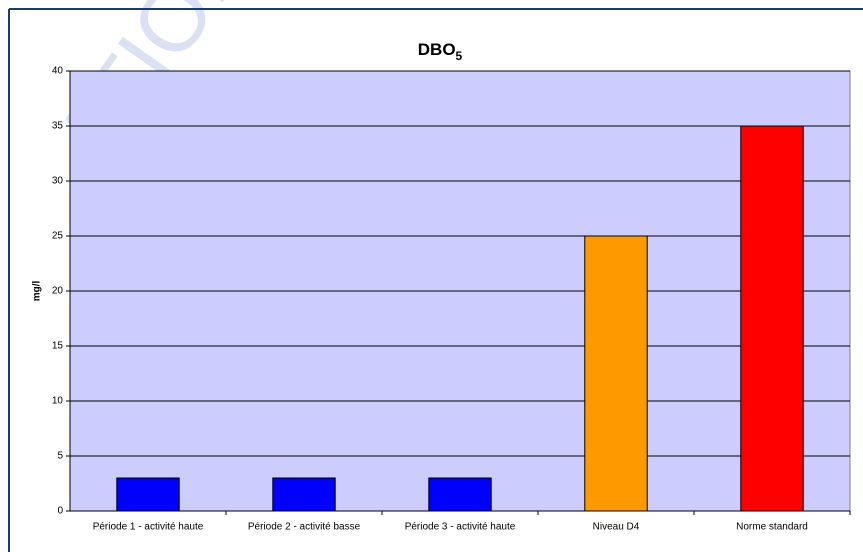  What do you see at coordinates (460, 527) in the screenshot?
I see `x-tick-label: Période 3 - activité haute` at bounding box center [460, 527].